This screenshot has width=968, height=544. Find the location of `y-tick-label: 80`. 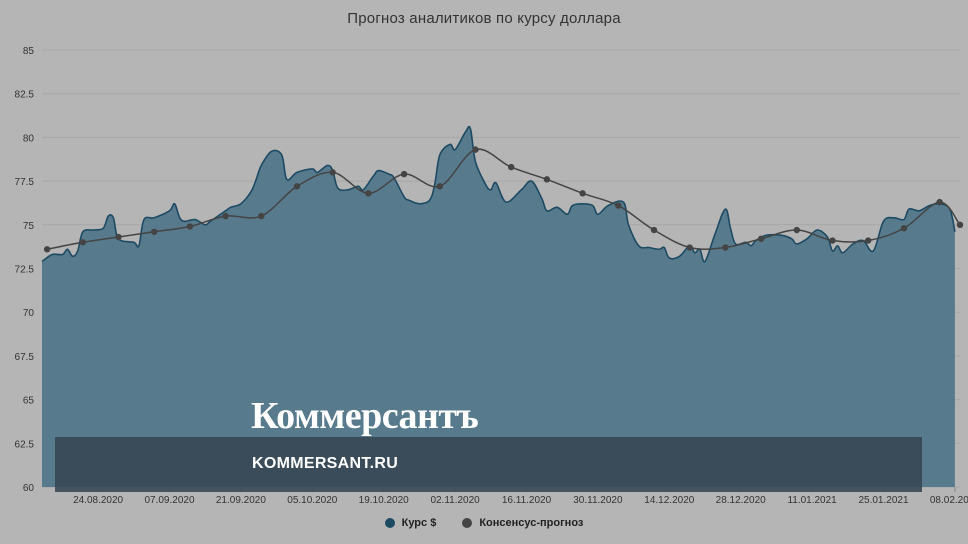

y-tick-label: 80 is located at coordinates (29, 138).